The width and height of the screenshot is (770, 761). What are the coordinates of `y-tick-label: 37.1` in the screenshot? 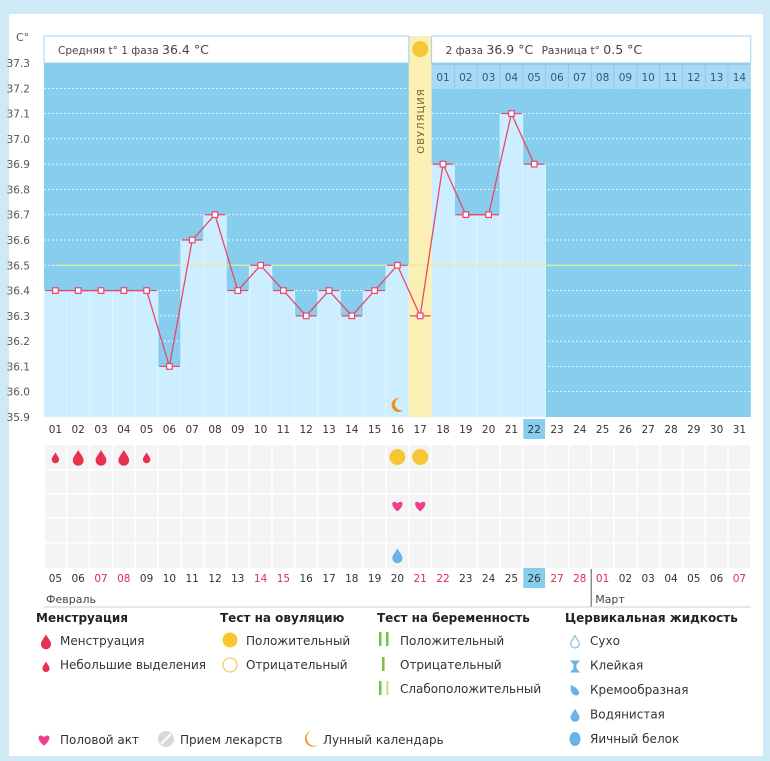 It's located at (18, 115).